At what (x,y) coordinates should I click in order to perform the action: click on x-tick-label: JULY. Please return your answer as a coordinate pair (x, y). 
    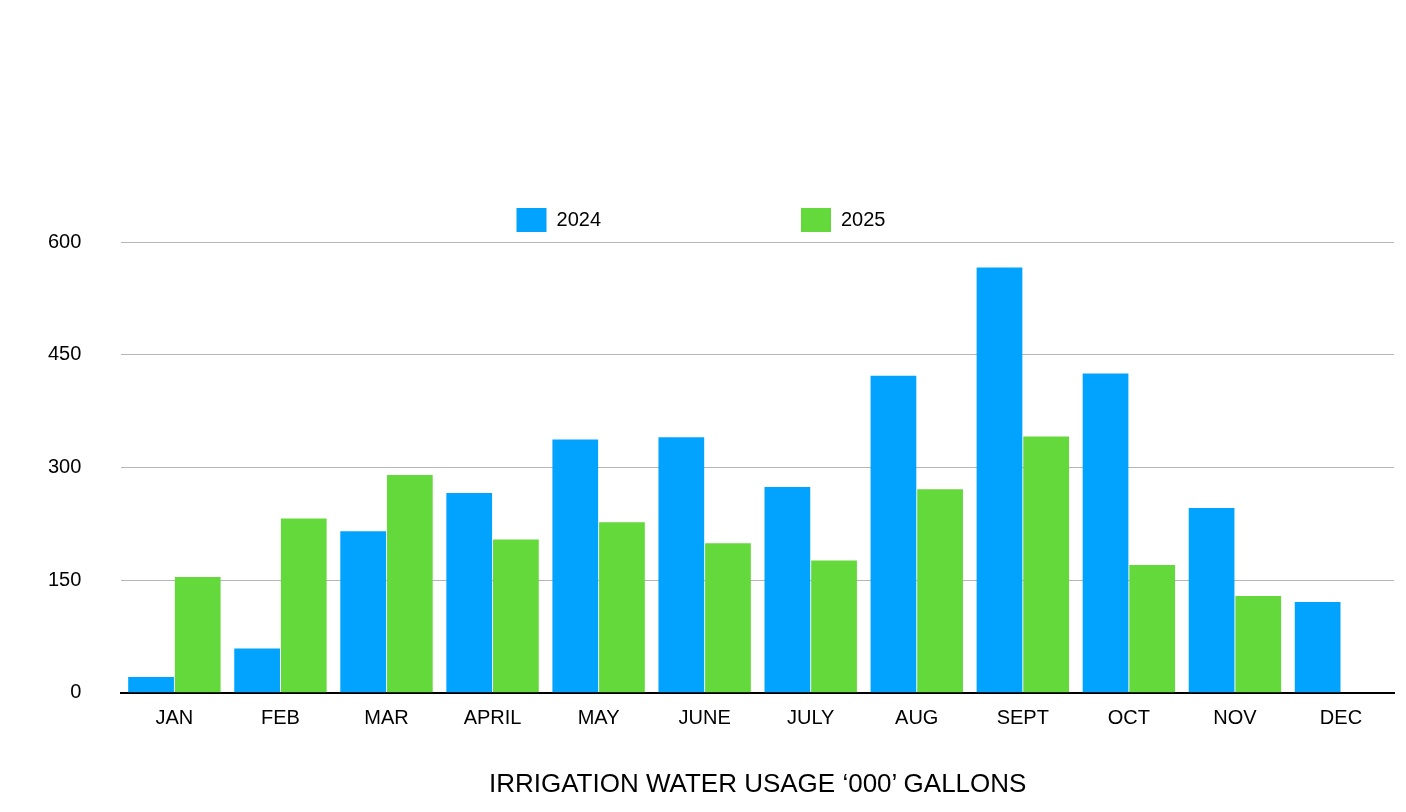
    Looking at the image, I should click on (811, 717).